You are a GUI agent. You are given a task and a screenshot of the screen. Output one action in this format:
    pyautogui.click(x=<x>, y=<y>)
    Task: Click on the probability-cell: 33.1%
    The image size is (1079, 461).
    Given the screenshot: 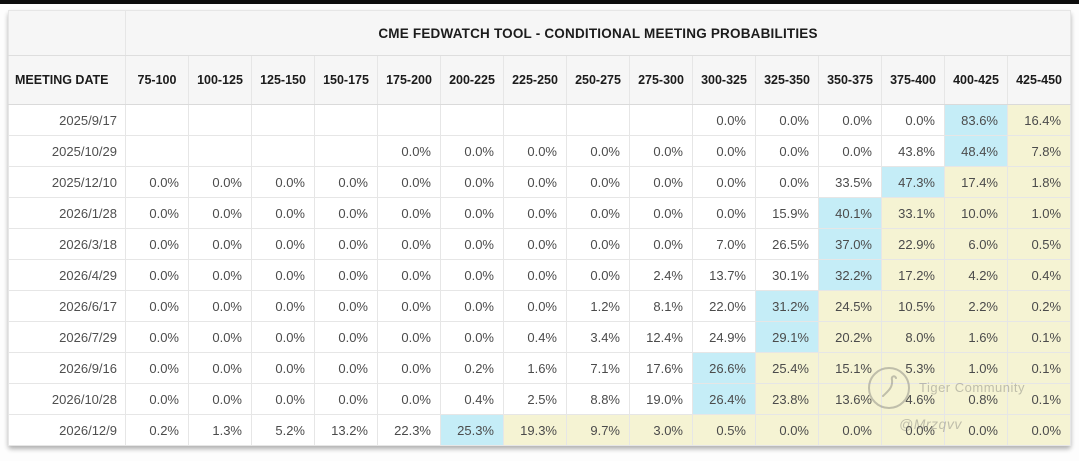 What is the action you would take?
    pyautogui.click(x=913, y=213)
    